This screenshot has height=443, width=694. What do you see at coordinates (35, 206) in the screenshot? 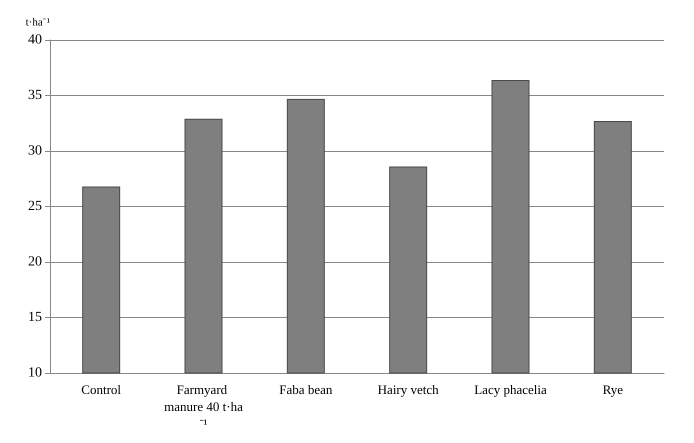
I see `y-tick-label: 25` at bounding box center [35, 206].